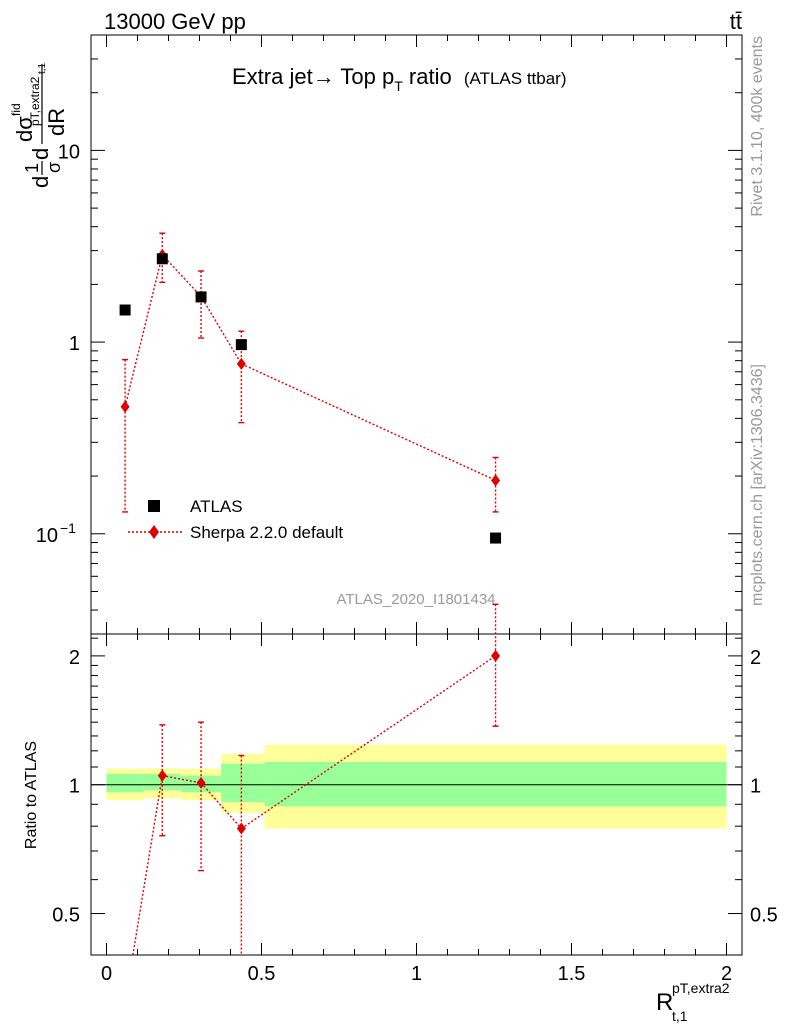 The height and width of the screenshot is (1024, 786). Describe the element at coordinates (106, 974) in the screenshot. I see `x-tick-label: 0` at that location.